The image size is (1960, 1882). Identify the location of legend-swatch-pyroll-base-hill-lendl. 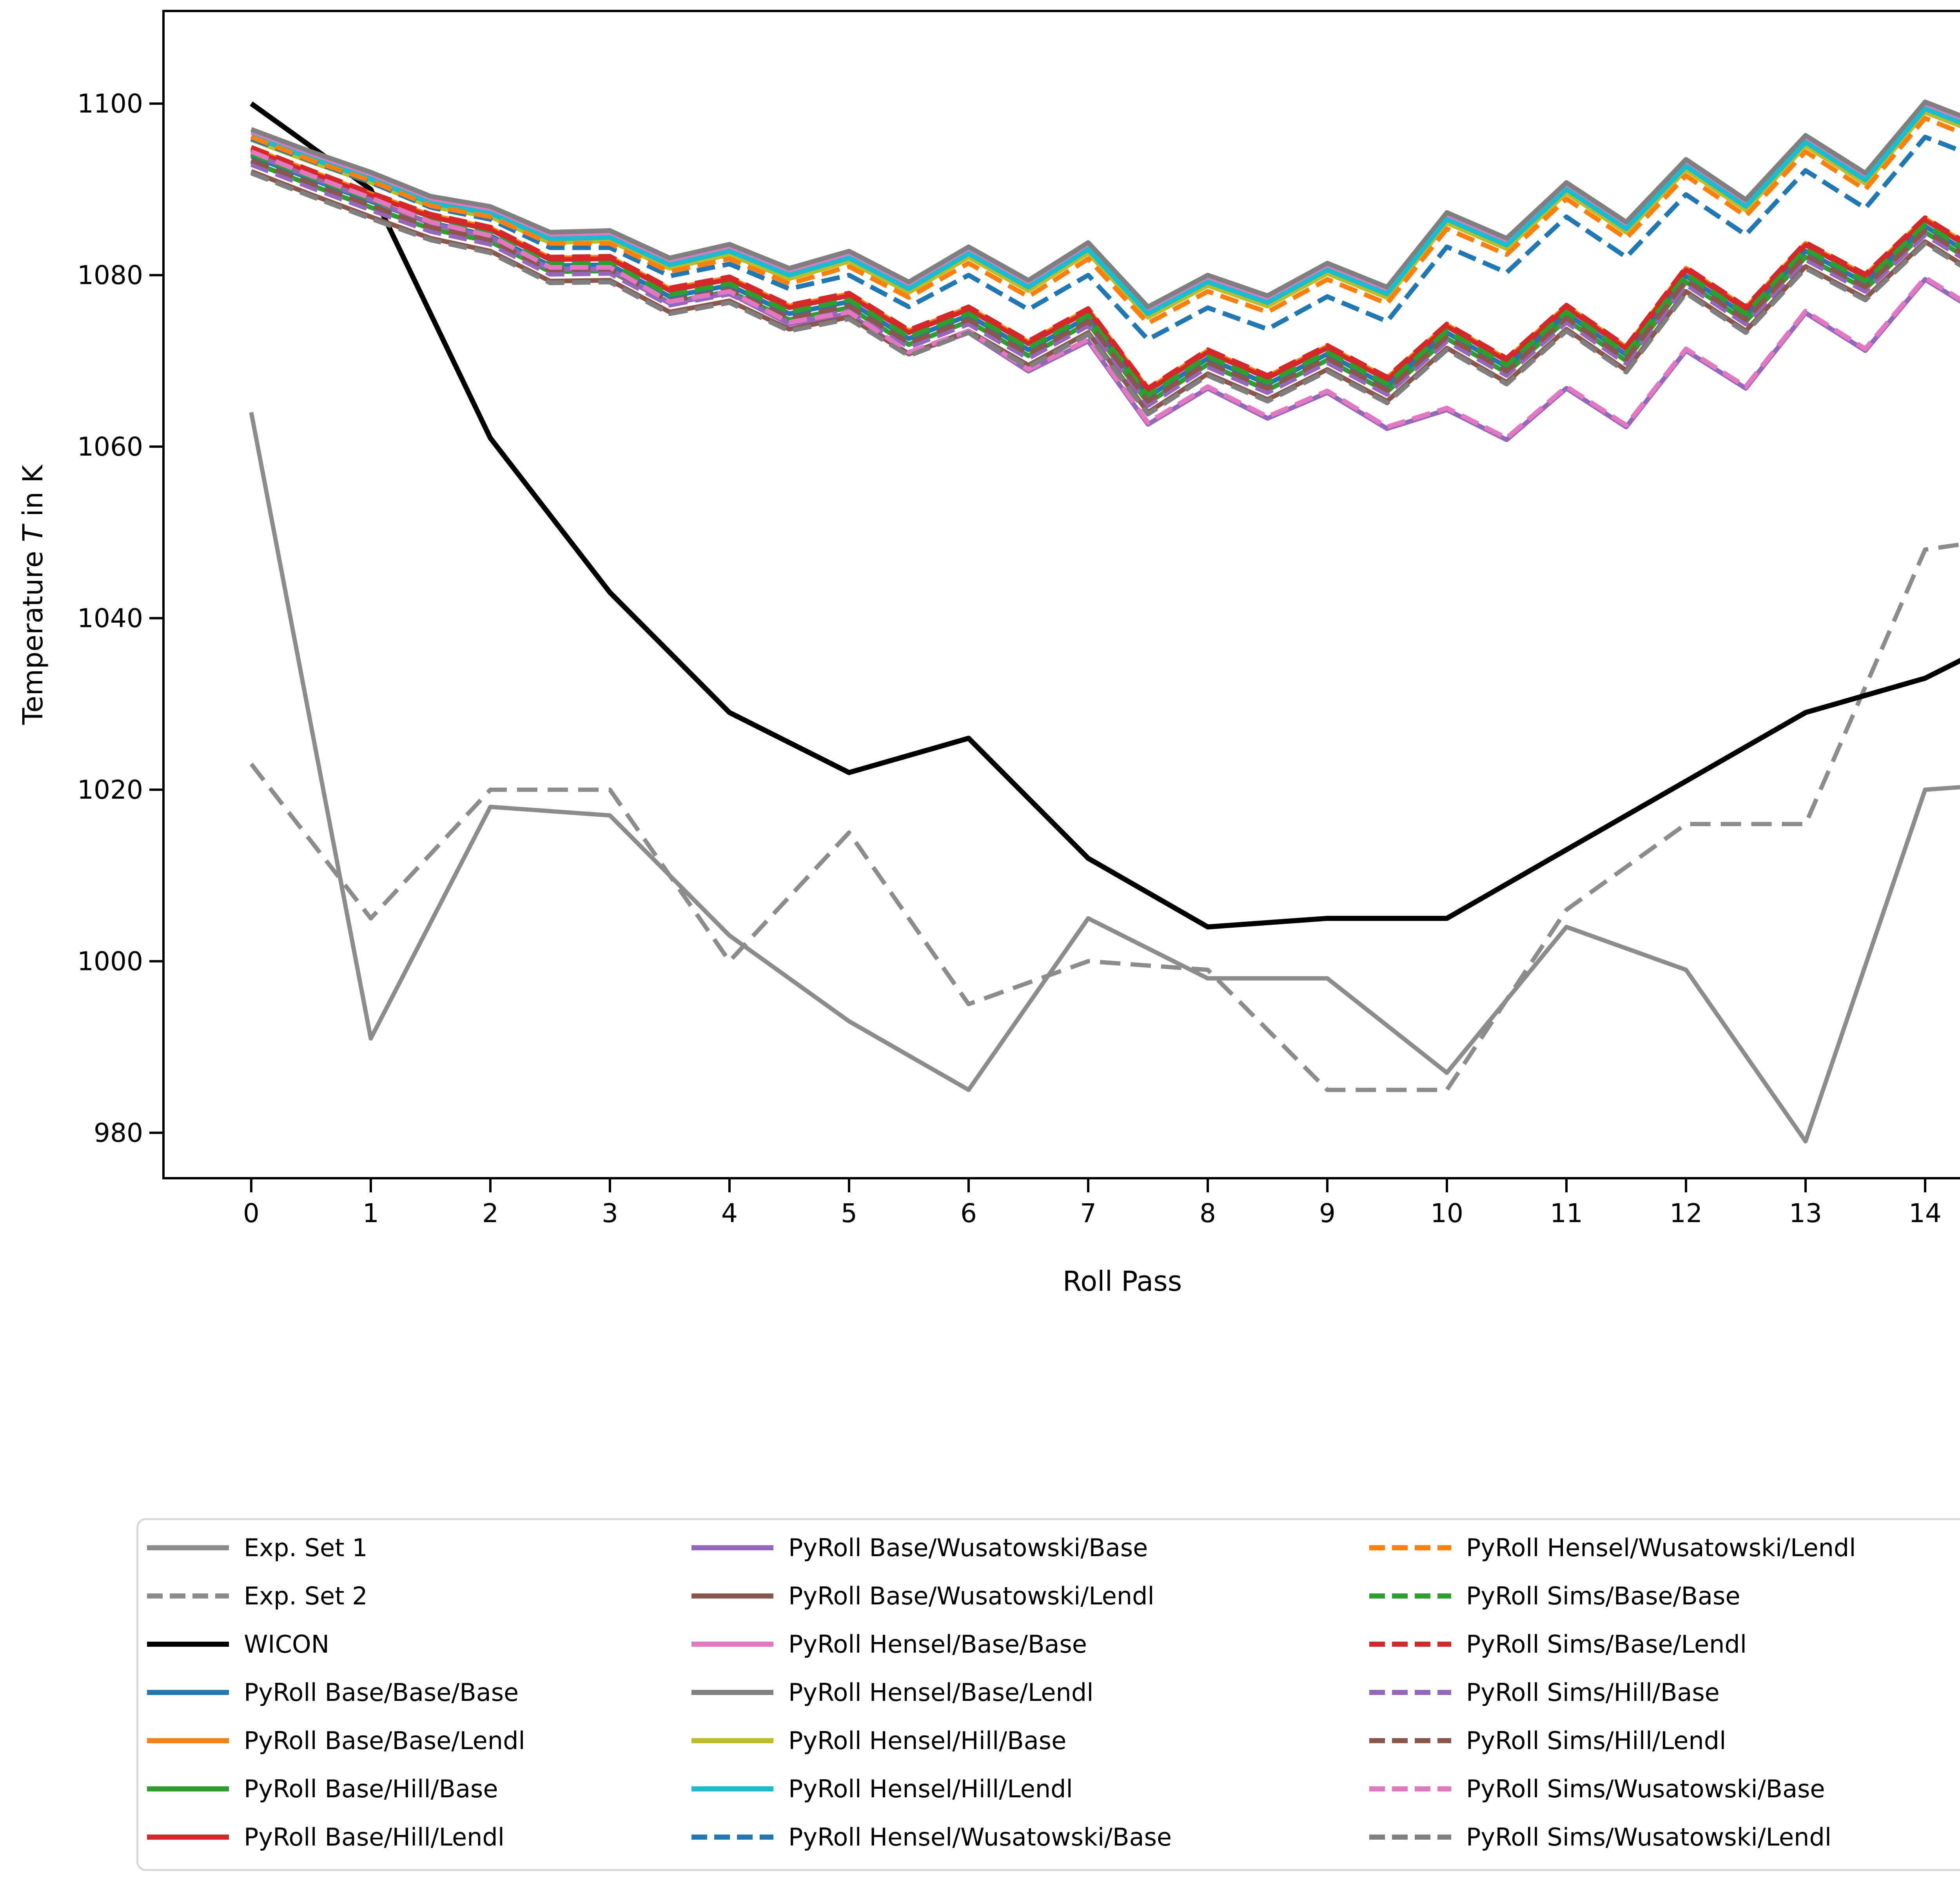
(188, 1837).